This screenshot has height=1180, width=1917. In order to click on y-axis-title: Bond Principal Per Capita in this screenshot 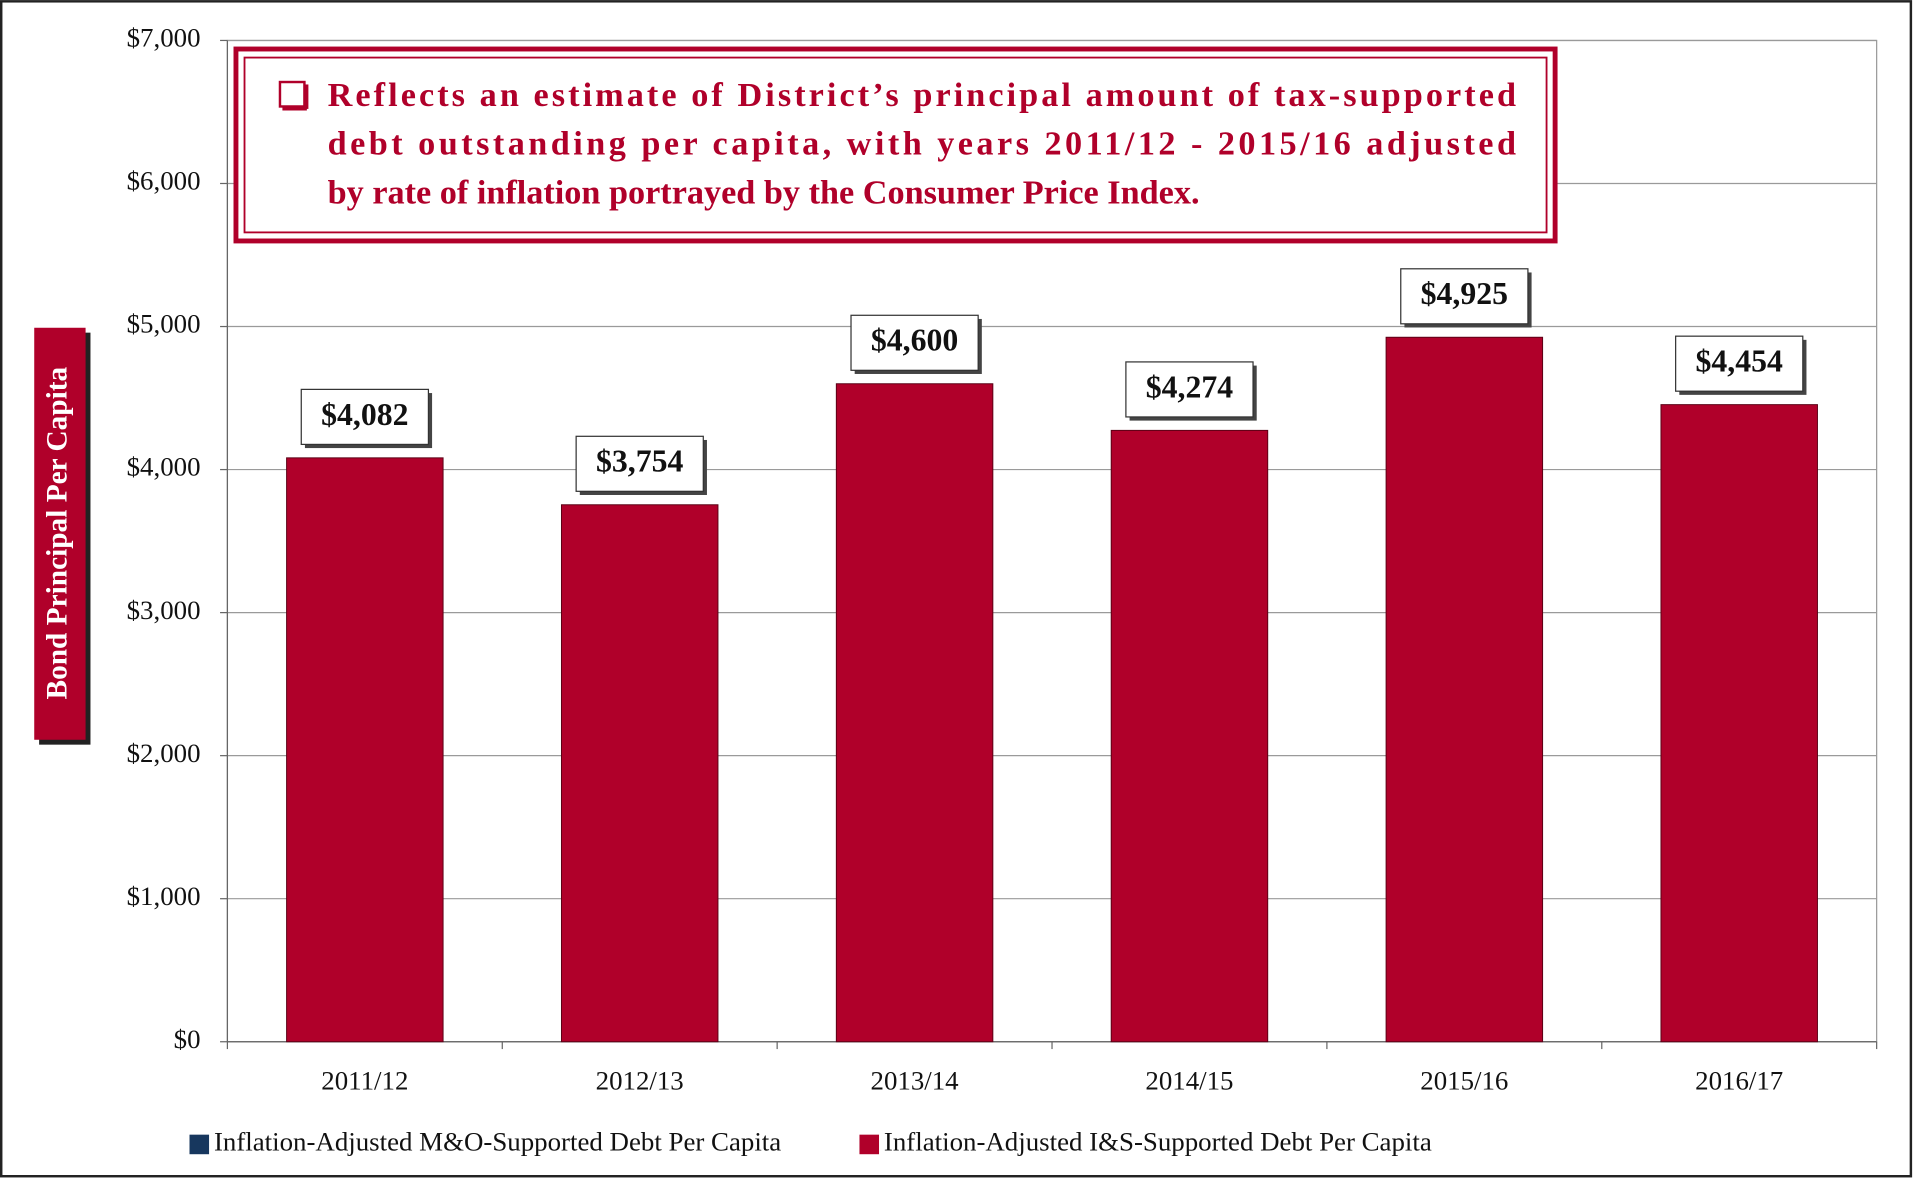, I will do `click(58, 532)`.